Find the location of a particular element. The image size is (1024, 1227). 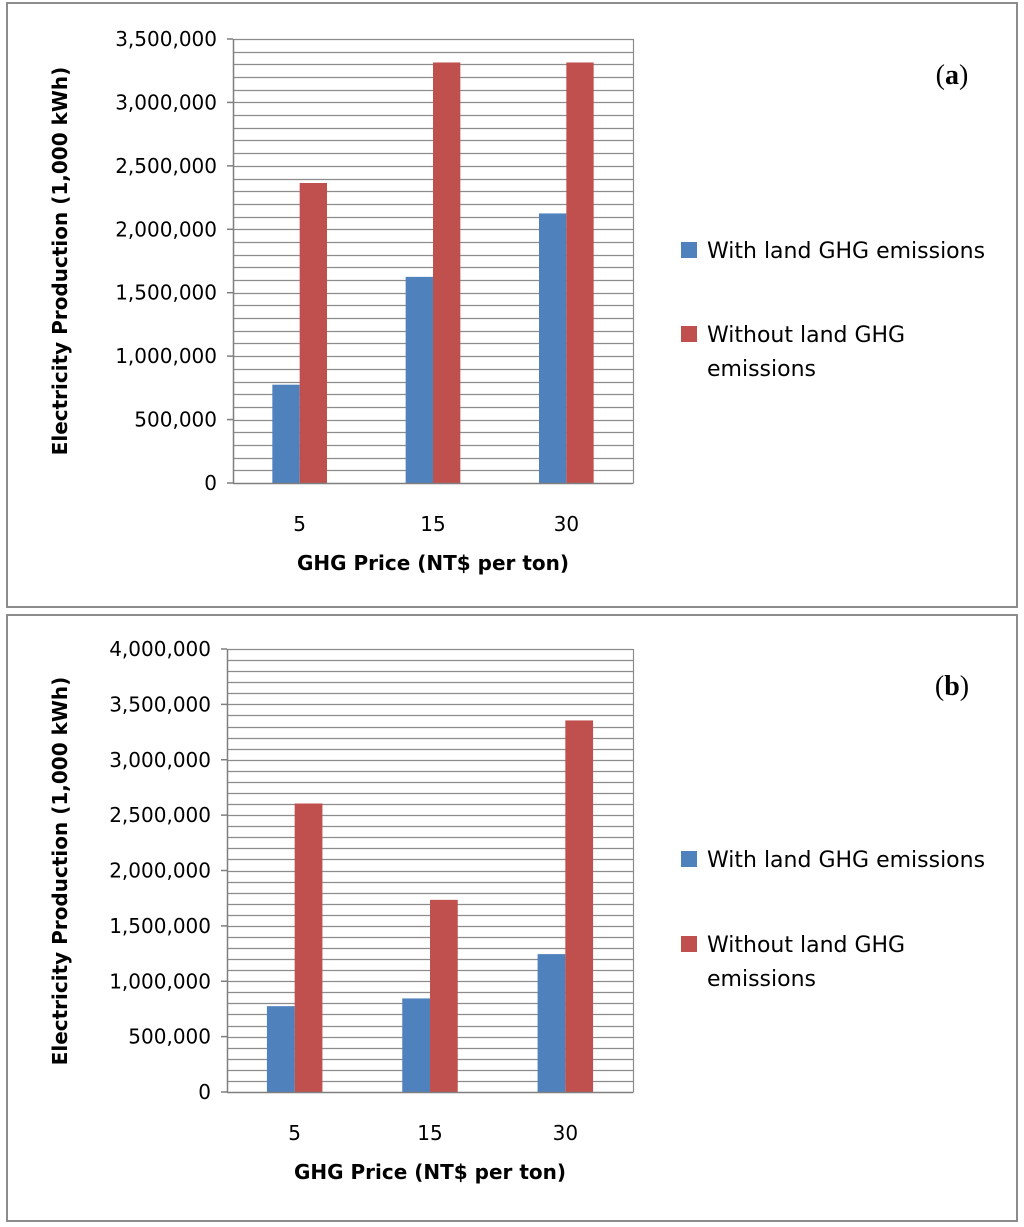

chart-a-y-tick-label: 500,000 is located at coordinates (175, 420).